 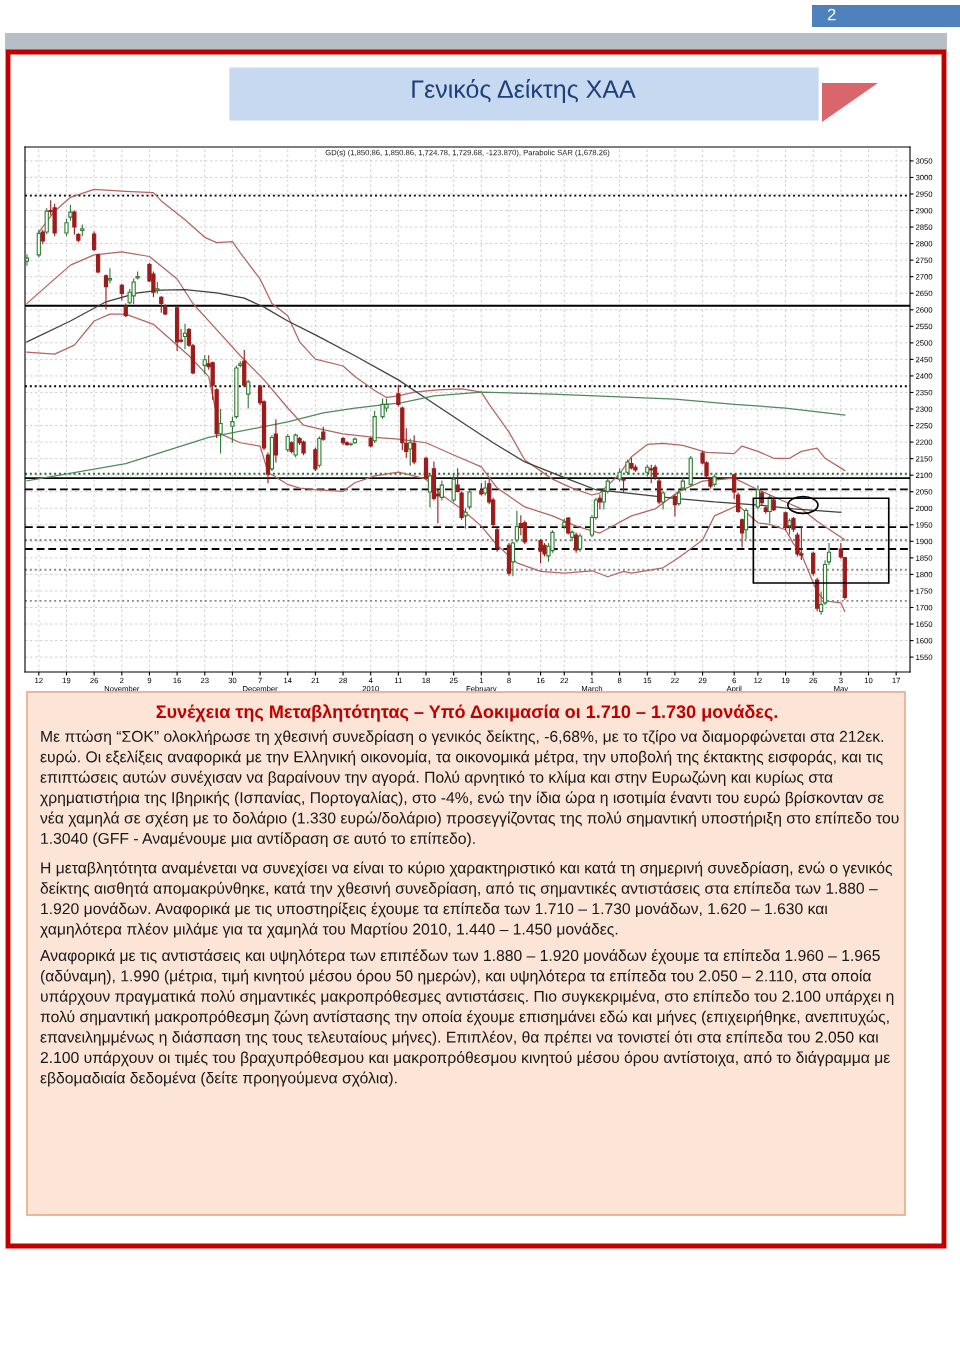 What do you see at coordinates (524, 90) in the screenshot?
I see `chart-title: Γενικός Δείκτης ΧΑΑ` at bounding box center [524, 90].